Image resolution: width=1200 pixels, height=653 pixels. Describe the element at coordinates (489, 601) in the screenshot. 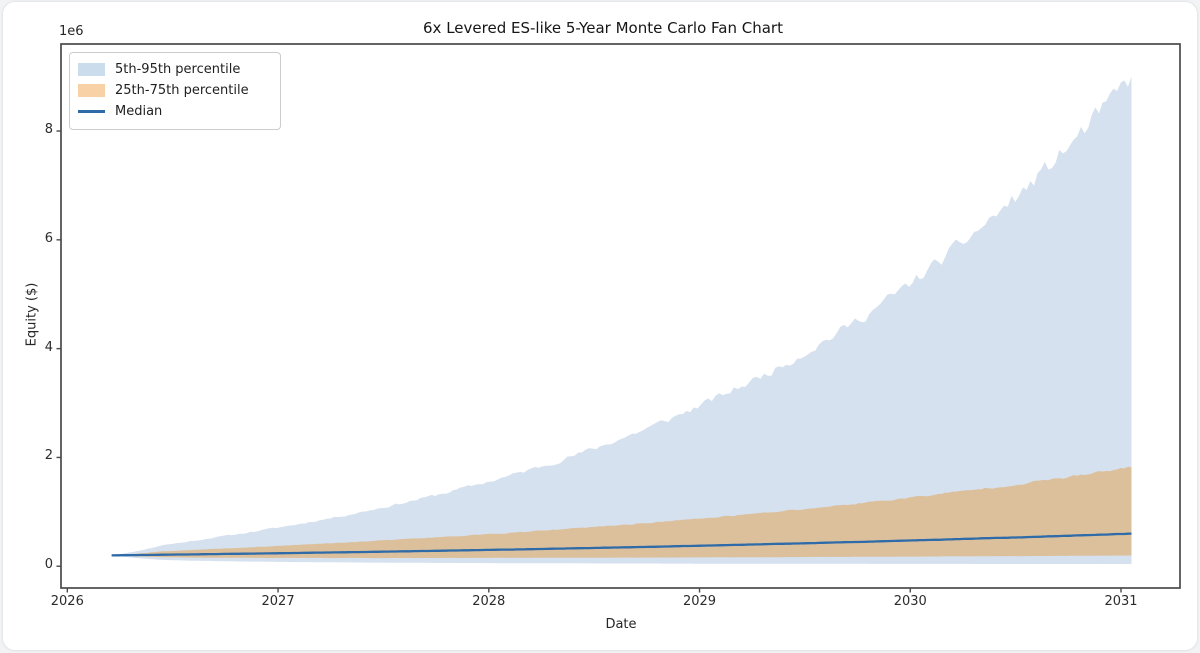

I see `x-tick-label: 2028` at that location.